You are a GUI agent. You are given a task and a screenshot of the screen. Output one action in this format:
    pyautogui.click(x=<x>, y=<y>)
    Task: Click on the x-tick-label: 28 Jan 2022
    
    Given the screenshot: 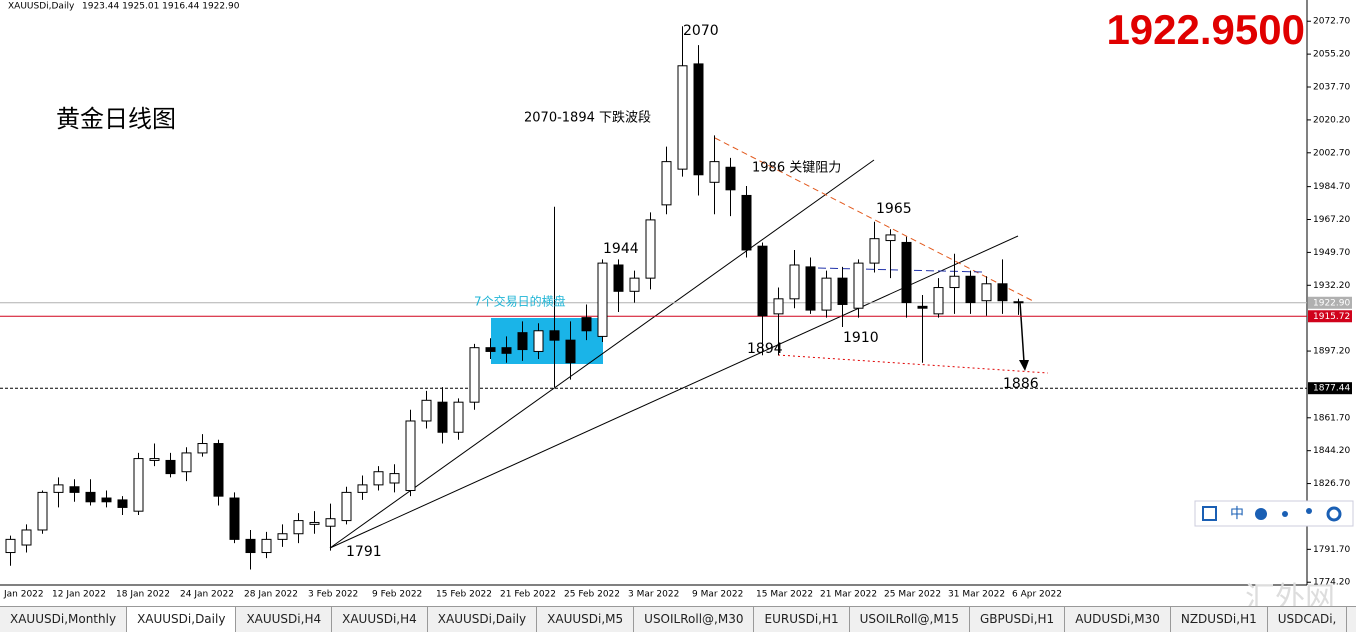 What is the action you would take?
    pyautogui.click(x=271, y=595)
    